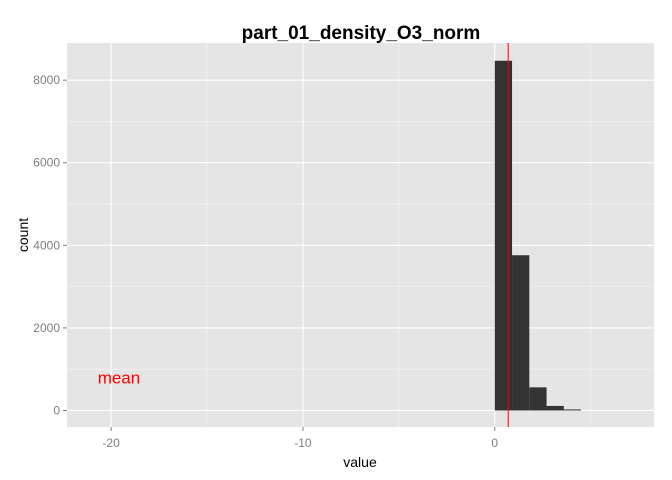  I want to click on x-tick-label: -20, so click(111, 443).